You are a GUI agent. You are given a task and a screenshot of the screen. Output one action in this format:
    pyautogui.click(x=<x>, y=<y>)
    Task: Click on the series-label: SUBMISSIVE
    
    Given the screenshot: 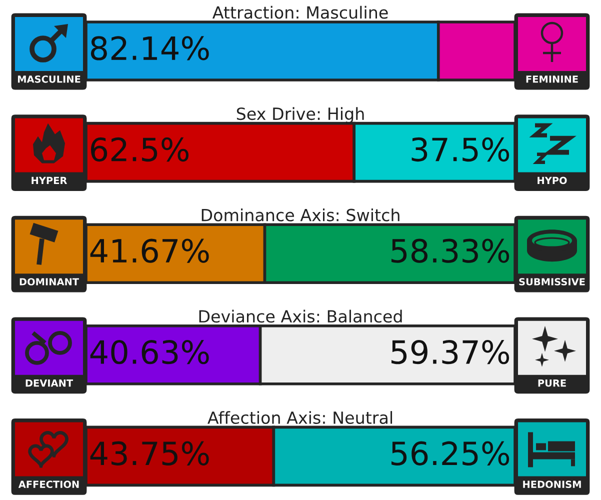 What is the action you would take?
    pyautogui.click(x=552, y=282)
    